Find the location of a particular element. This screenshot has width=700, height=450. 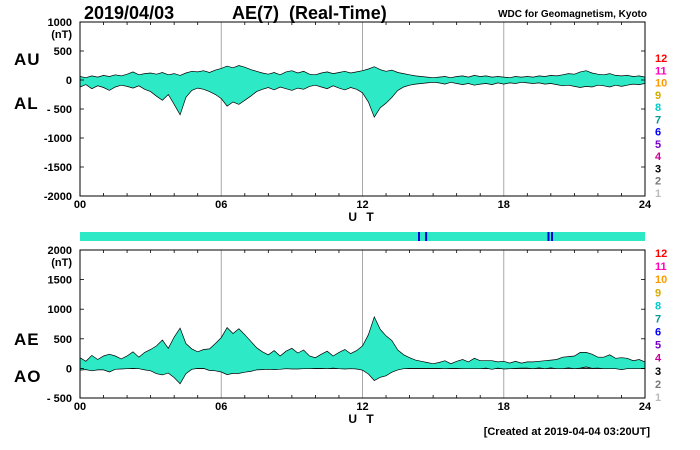

area-fill-ae-ao is located at coordinates (362, 350).